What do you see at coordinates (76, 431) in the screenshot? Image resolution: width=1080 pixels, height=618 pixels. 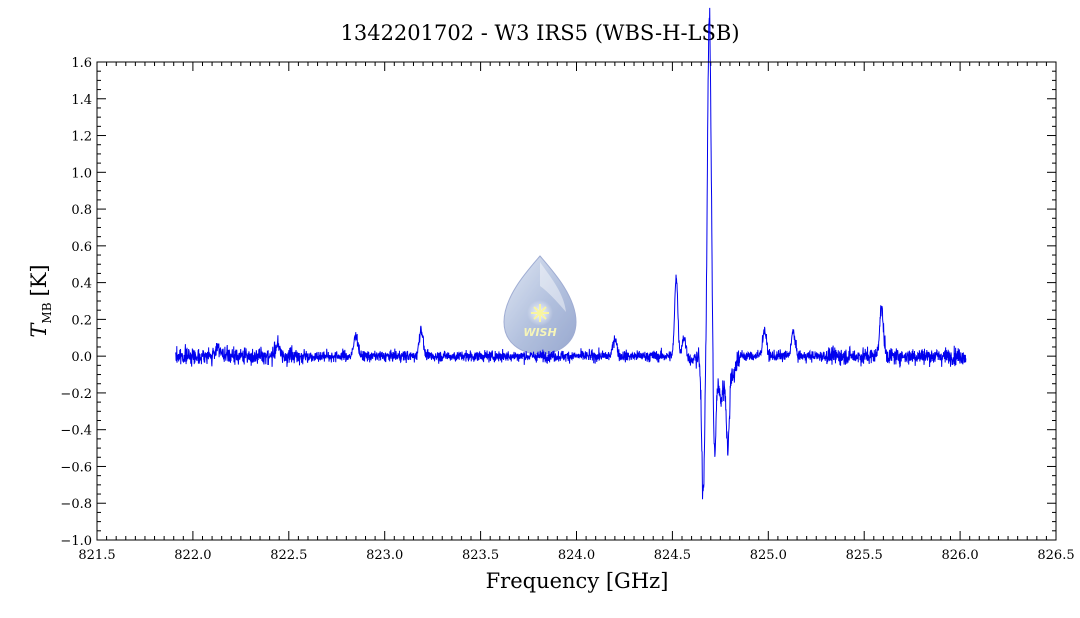 I see `y-tick-label: −0.4` at bounding box center [76, 431].